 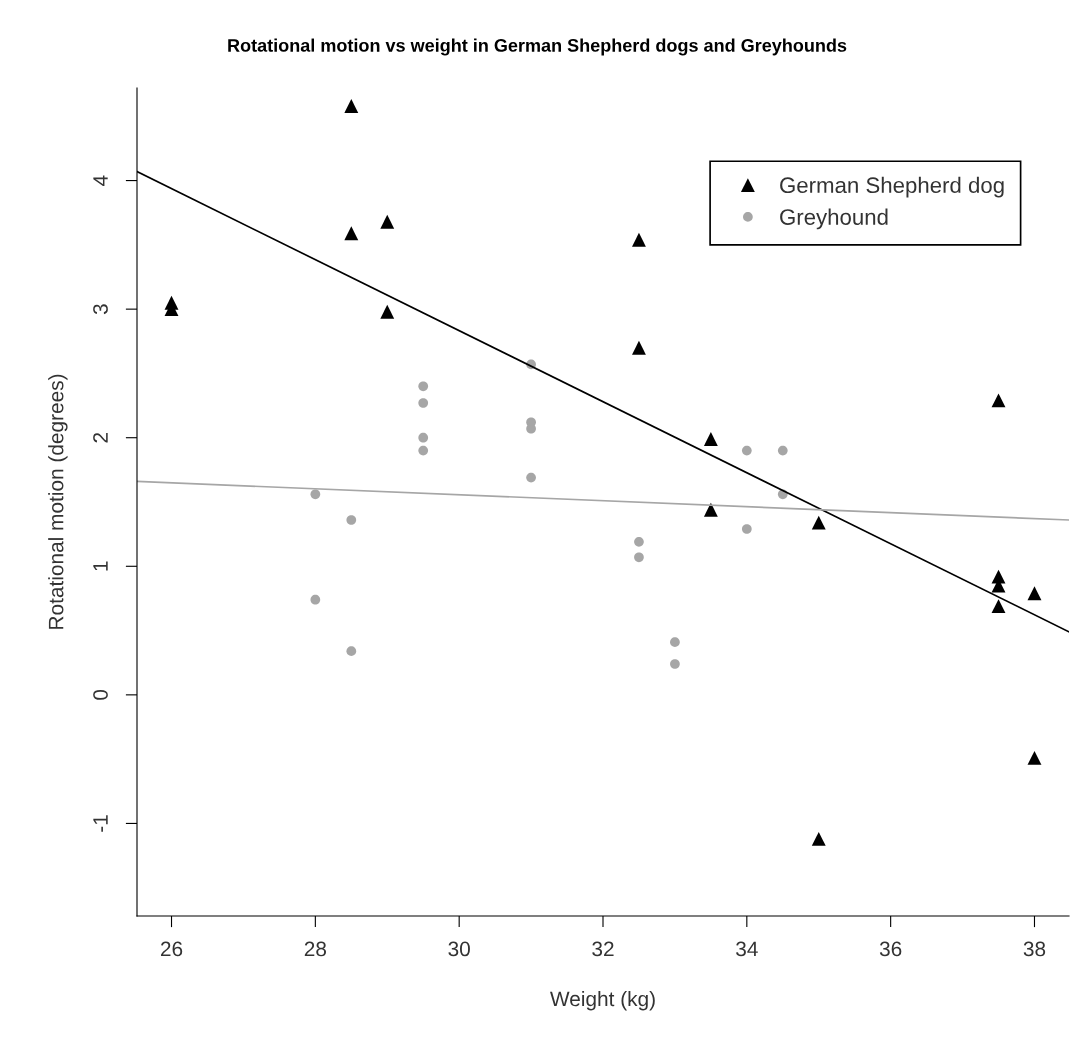 What do you see at coordinates (1034, 949) in the screenshot?
I see `x-tick-label: 38` at bounding box center [1034, 949].